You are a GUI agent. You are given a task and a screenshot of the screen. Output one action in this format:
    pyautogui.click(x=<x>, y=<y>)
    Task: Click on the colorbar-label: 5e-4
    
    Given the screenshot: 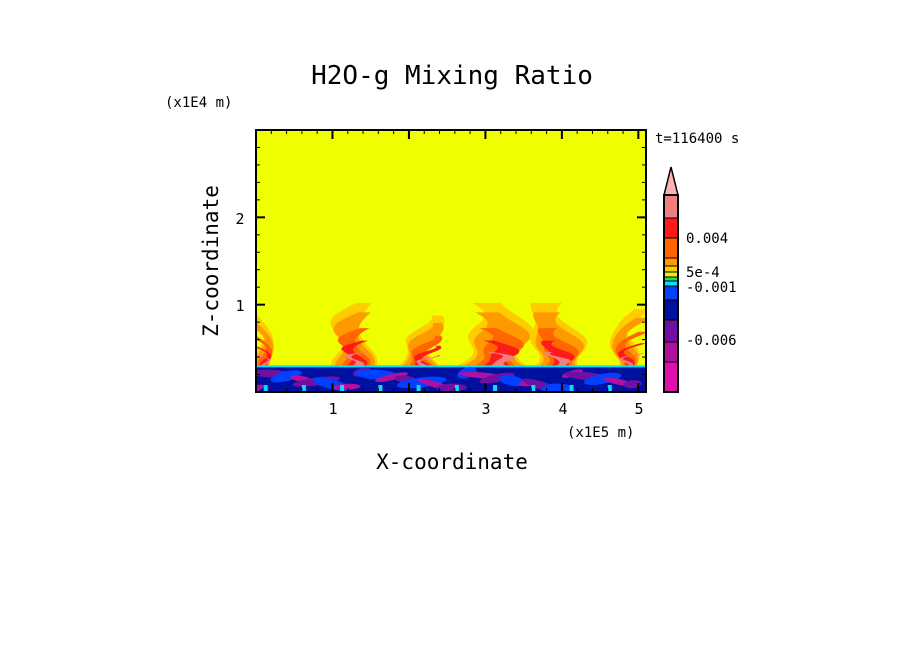 What is the action you would take?
    pyautogui.click(x=703, y=273)
    